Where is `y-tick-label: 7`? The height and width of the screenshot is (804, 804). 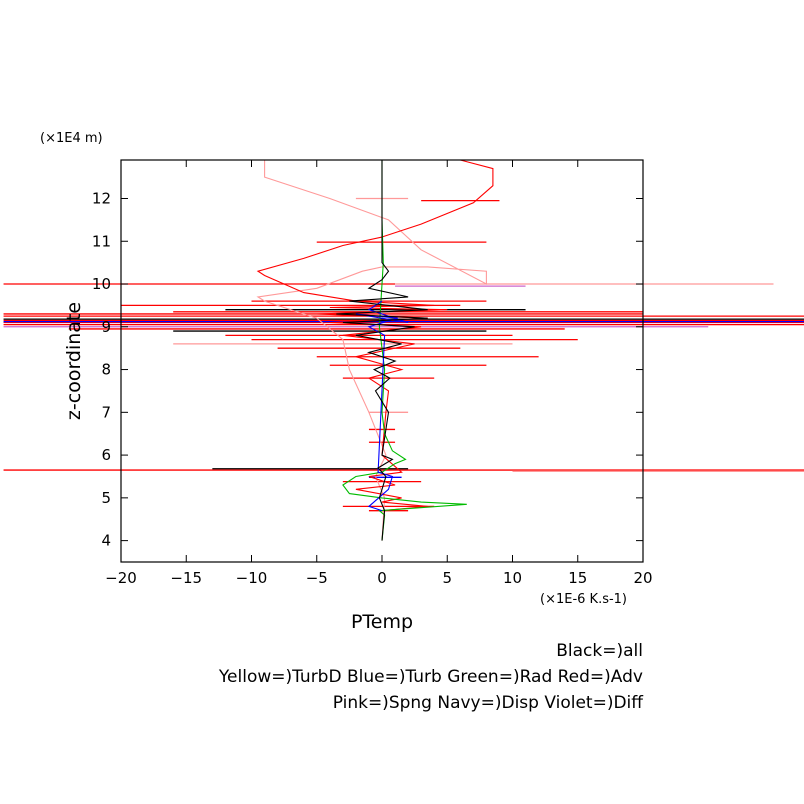
y-tick-label: 7 is located at coordinates (106, 412).